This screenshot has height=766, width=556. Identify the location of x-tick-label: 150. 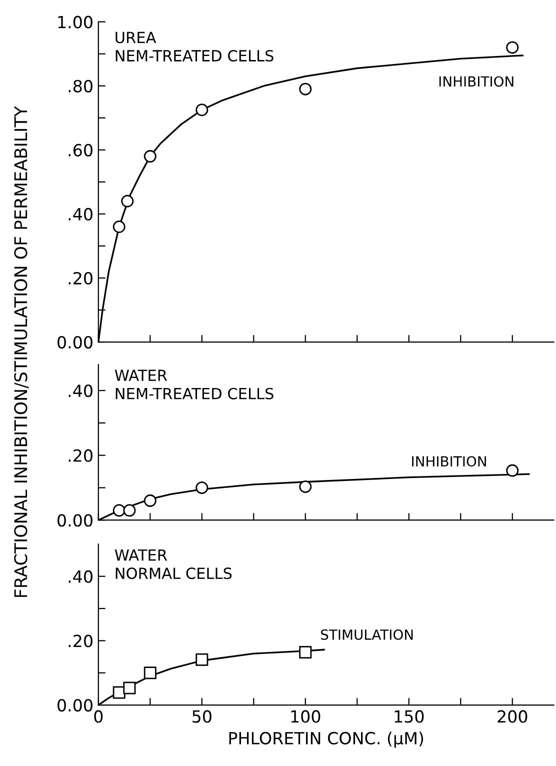
(409, 716).